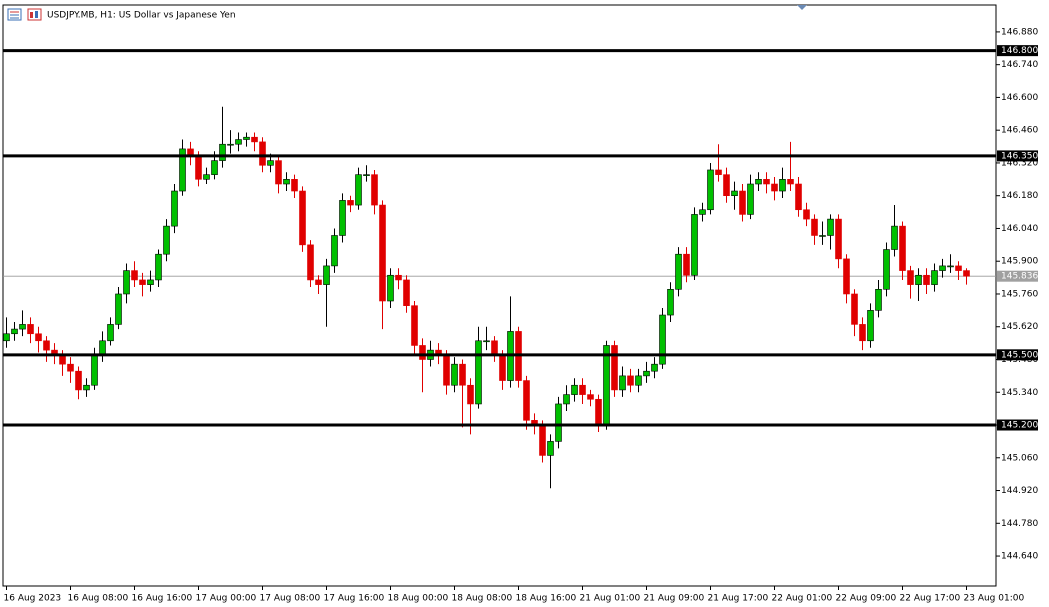  What do you see at coordinates (1019, 163) in the screenshot?
I see `y-tick-label: 146.320` at bounding box center [1019, 163].